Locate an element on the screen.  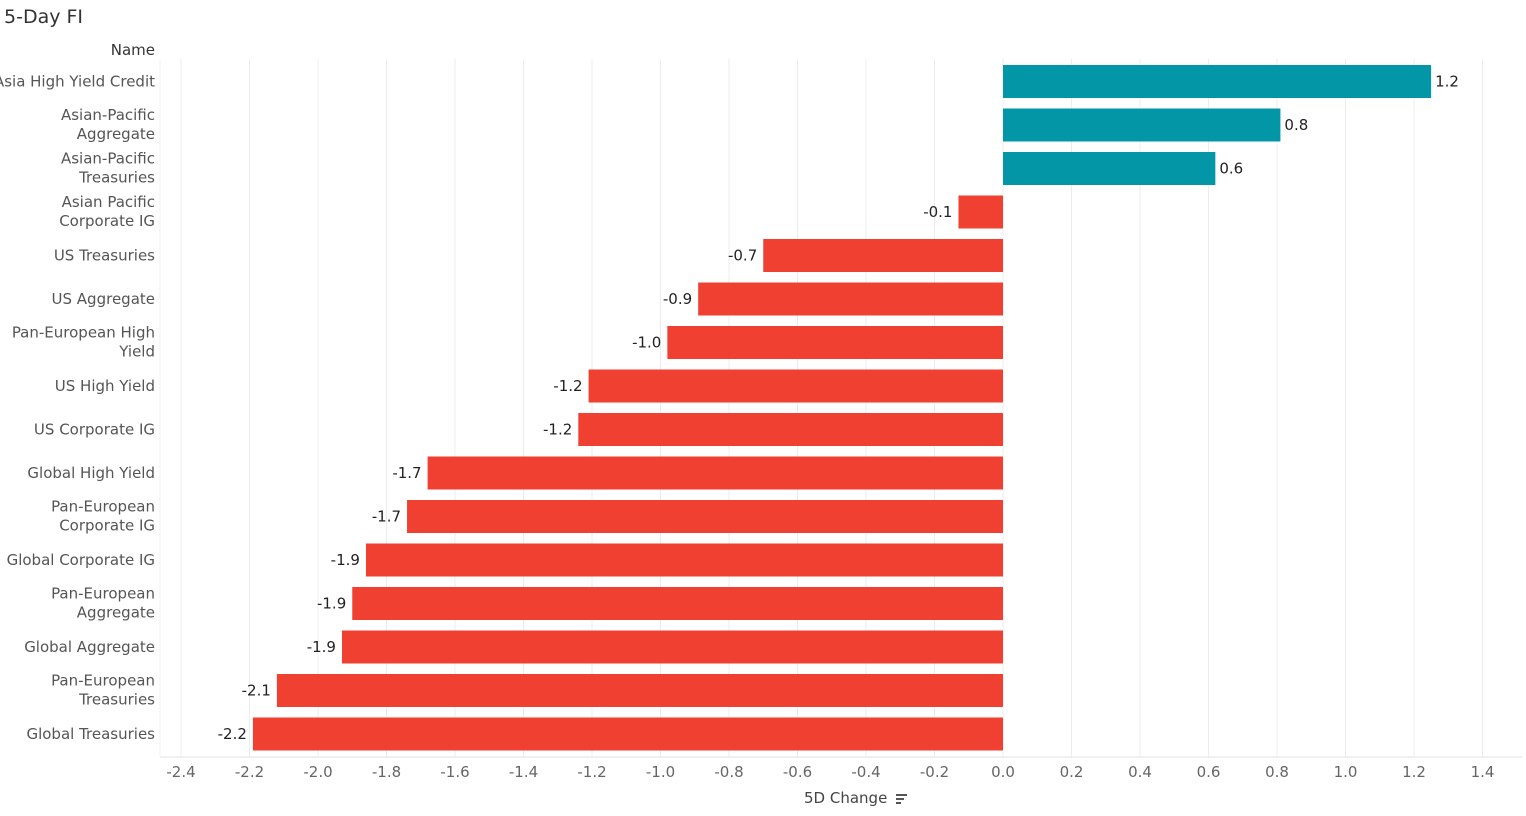
category-label: Global Treasuries is located at coordinates (90, 734).